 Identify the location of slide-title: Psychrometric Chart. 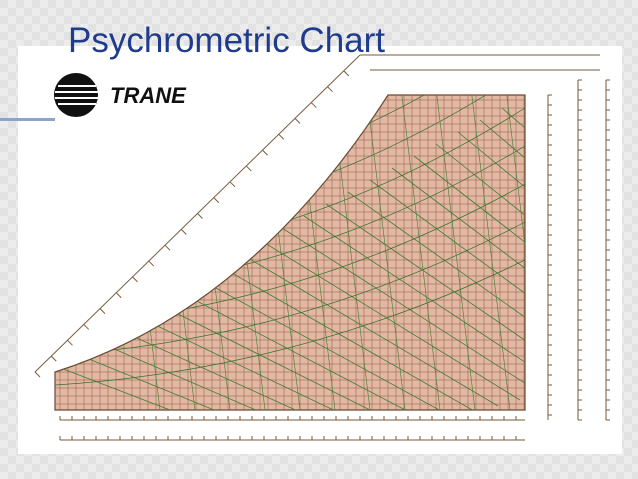
(226, 40).